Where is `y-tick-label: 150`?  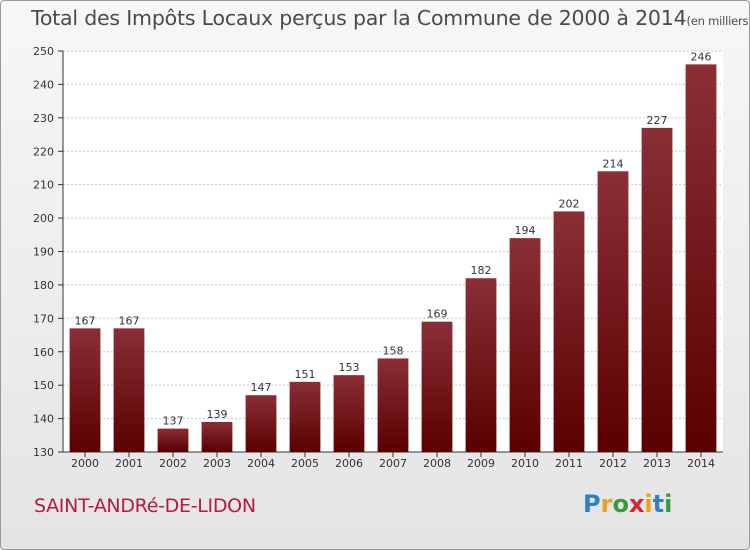 y-tick-label: 150 is located at coordinates (43, 385).